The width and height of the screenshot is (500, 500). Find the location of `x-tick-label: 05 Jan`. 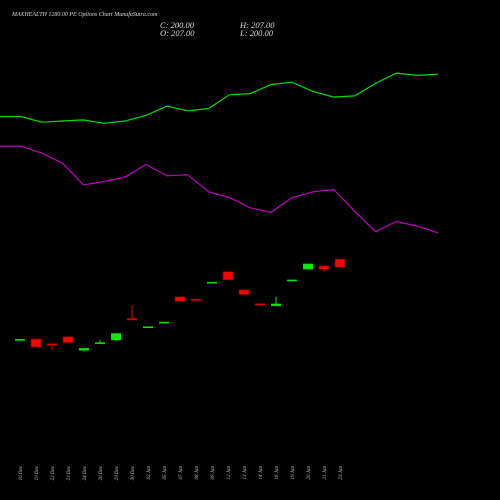

x-tick-label: 05 Jan is located at coordinates (165, 473).